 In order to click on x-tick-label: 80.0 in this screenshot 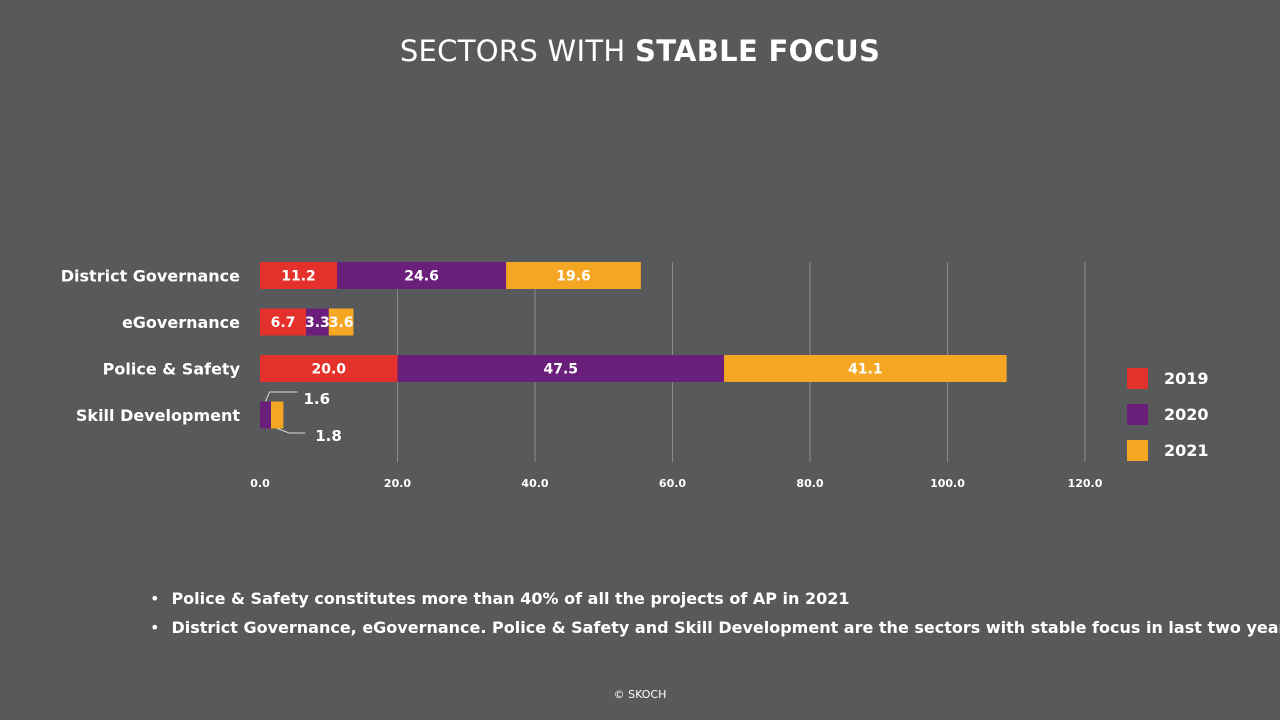, I will do `click(809, 483)`.